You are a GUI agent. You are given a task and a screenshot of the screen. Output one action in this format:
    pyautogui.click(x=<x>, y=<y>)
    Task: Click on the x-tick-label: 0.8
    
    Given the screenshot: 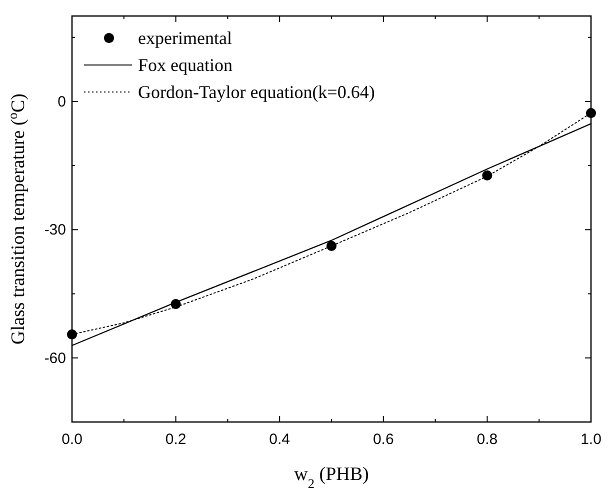 What is the action you would take?
    pyautogui.click(x=487, y=439)
    